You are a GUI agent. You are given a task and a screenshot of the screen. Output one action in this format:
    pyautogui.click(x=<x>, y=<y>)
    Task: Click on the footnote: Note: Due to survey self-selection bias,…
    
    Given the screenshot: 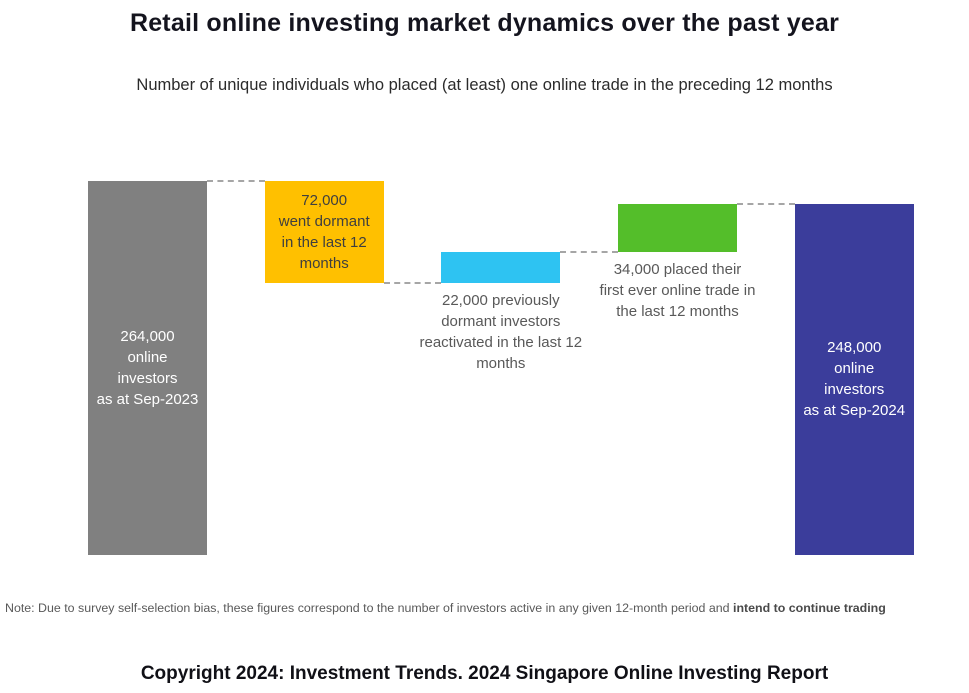 What is the action you would take?
    pyautogui.click(x=485, y=608)
    